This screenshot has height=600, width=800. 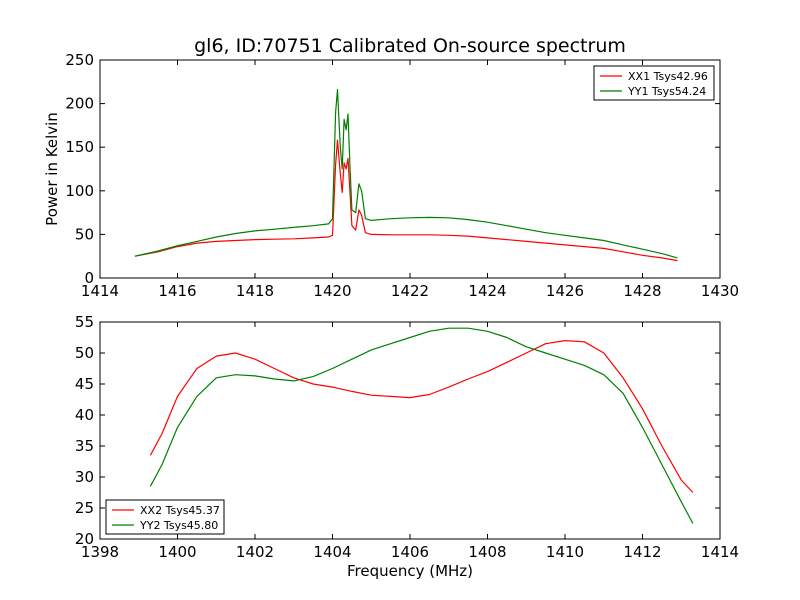 I want to click on y-tick-label: 30, so click(x=84, y=477).